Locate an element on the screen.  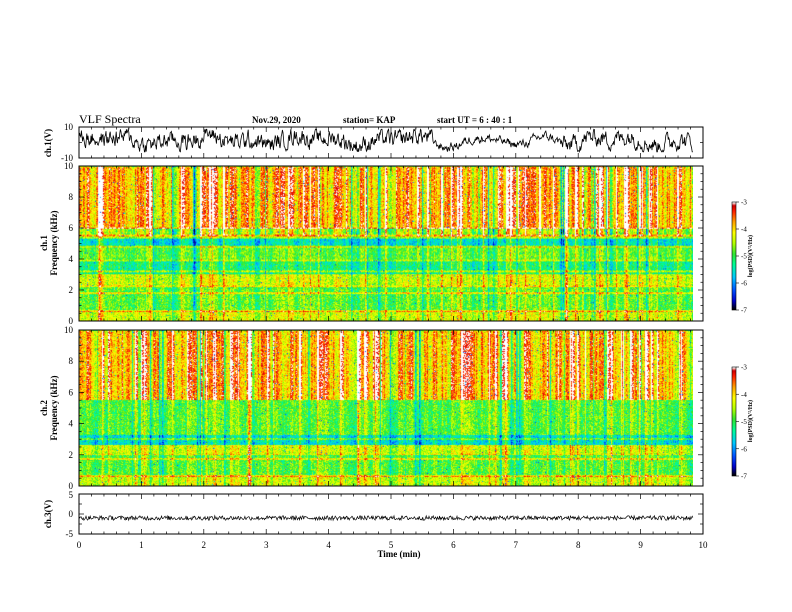
ch2-colorbar-label: log(PSD)(V²/Hz) is located at coordinates (750, 421).